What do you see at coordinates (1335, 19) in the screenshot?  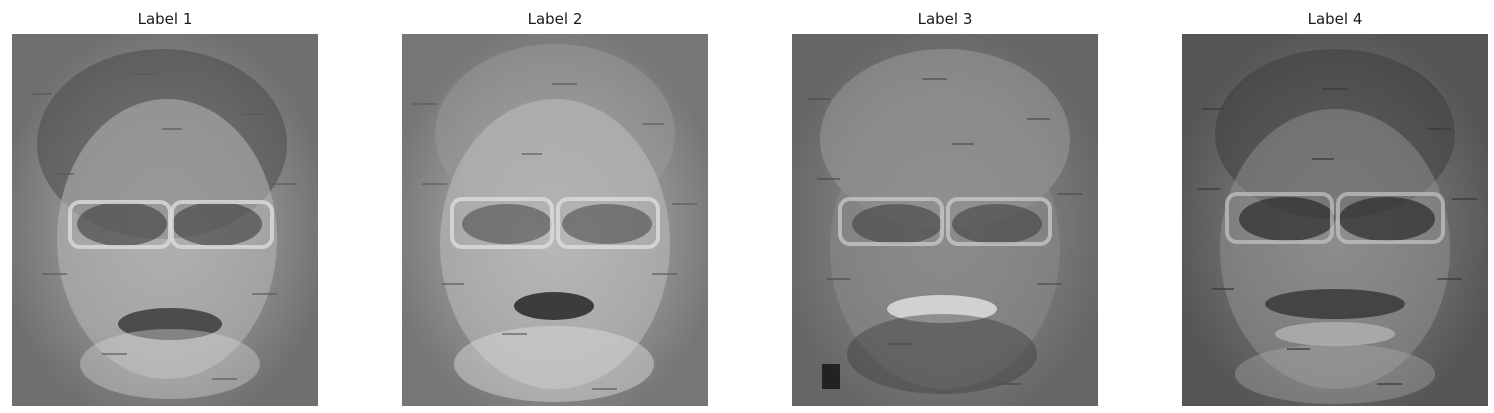 I see `panel-title: Label 4` at bounding box center [1335, 19].